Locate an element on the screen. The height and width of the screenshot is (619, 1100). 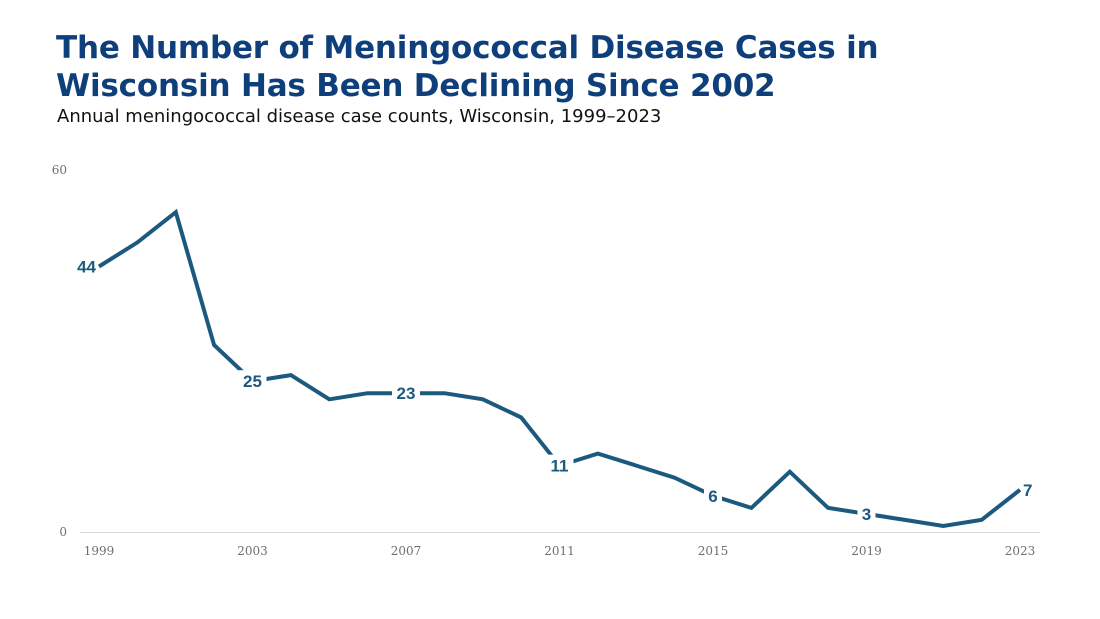
x-tick-label: 1999 is located at coordinates (99, 551).